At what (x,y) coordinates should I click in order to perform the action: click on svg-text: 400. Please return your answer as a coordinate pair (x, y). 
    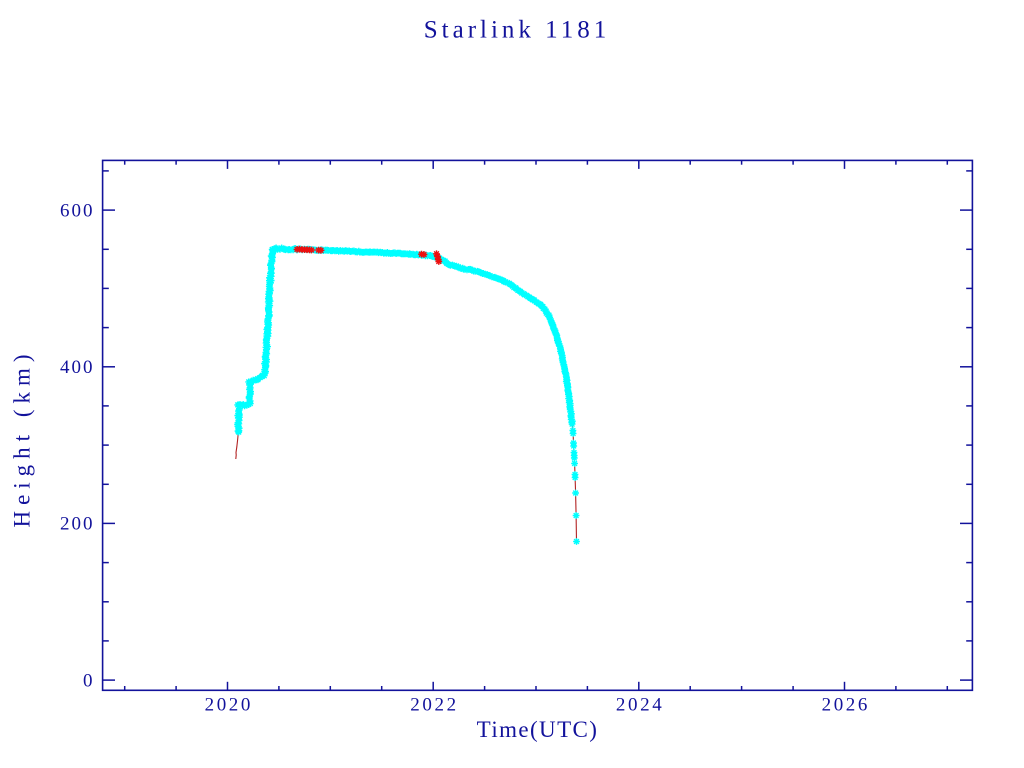
    Looking at the image, I should click on (77, 367).